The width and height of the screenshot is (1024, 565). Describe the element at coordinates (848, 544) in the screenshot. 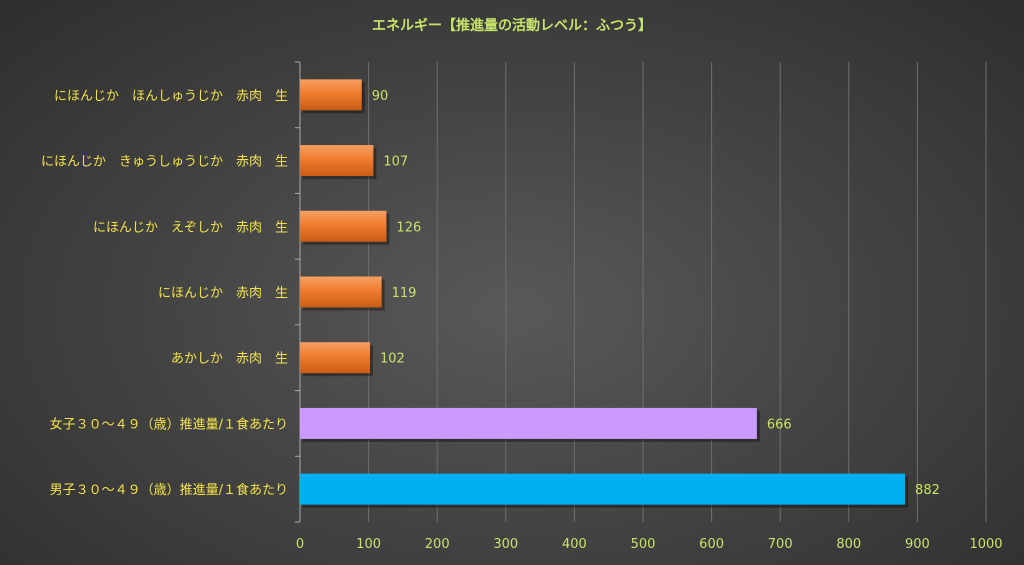

I see `x-tick-label: 800` at that location.